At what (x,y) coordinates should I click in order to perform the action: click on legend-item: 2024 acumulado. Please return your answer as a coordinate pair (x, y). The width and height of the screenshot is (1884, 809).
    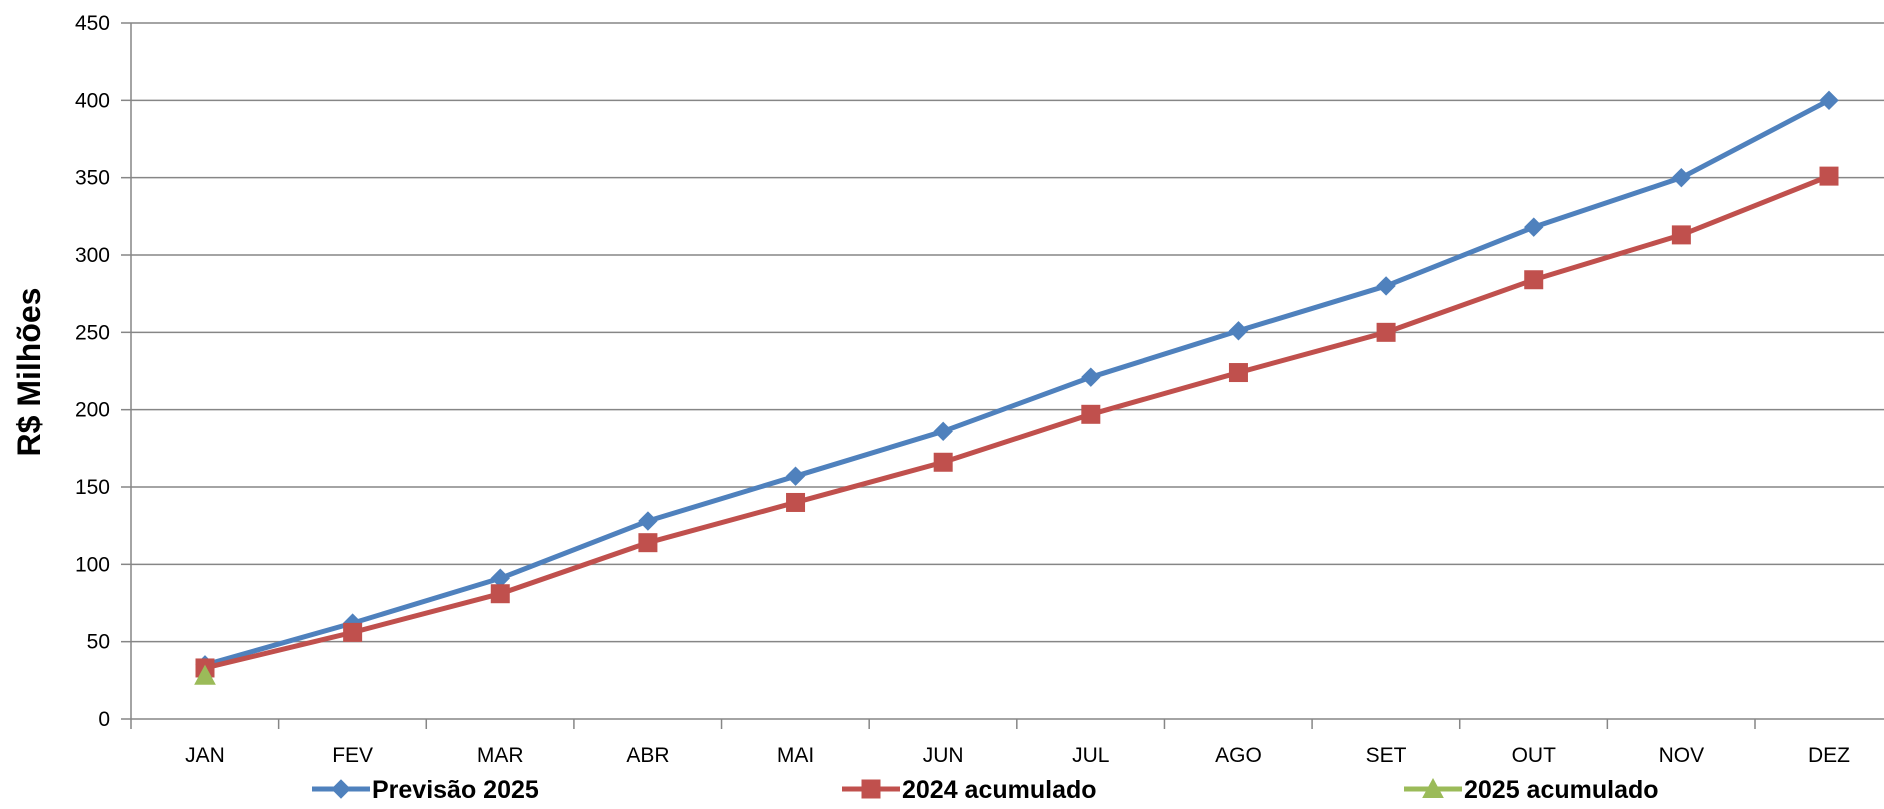
    Looking at the image, I should click on (969, 790).